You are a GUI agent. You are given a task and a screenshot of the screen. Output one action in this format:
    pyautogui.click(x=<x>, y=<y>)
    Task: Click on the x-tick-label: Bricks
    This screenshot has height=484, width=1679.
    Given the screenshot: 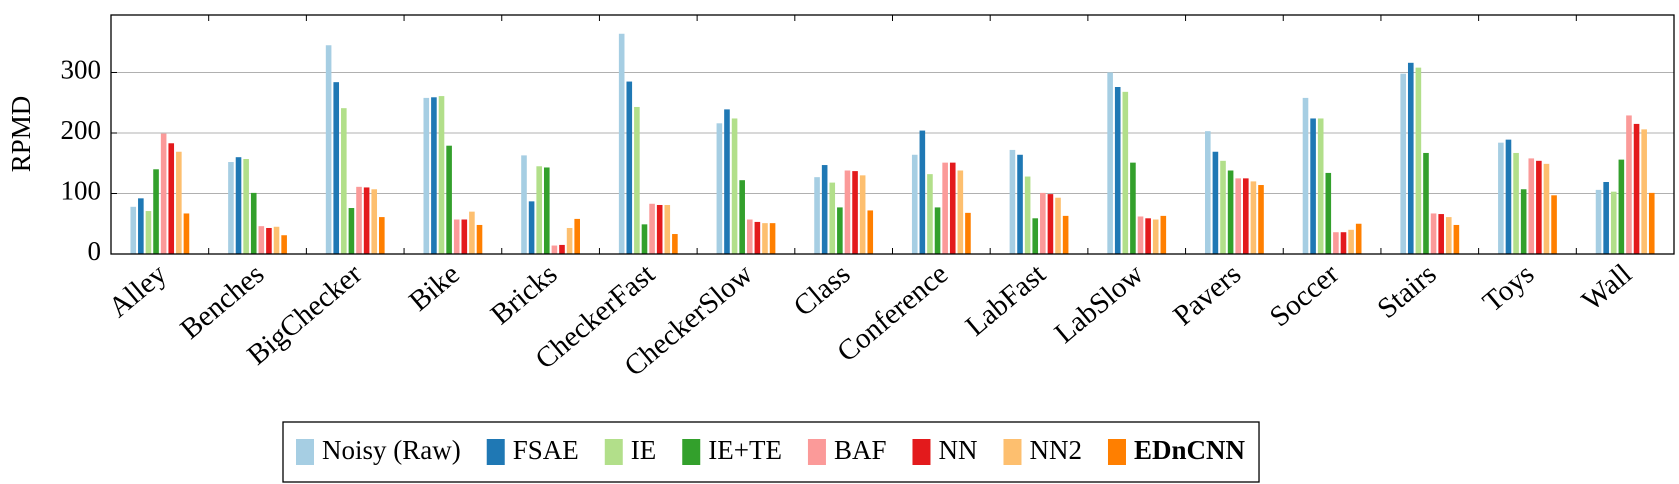 What is the action you would take?
    pyautogui.click(x=524, y=294)
    